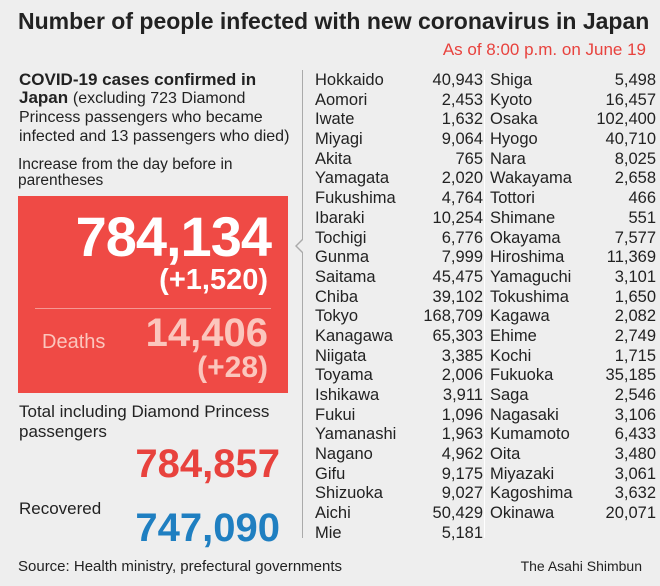 The height and width of the screenshot is (586, 660). Describe the element at coordinates (462, 178) in the screenshot. I see `case-count: 2,020` at that location.